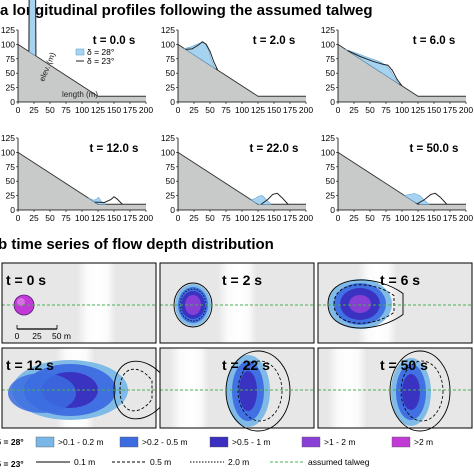  Describe the element at coordinates (400, 280) in the screenshot. I see `map-panel-title: t = 6 s` at that location.